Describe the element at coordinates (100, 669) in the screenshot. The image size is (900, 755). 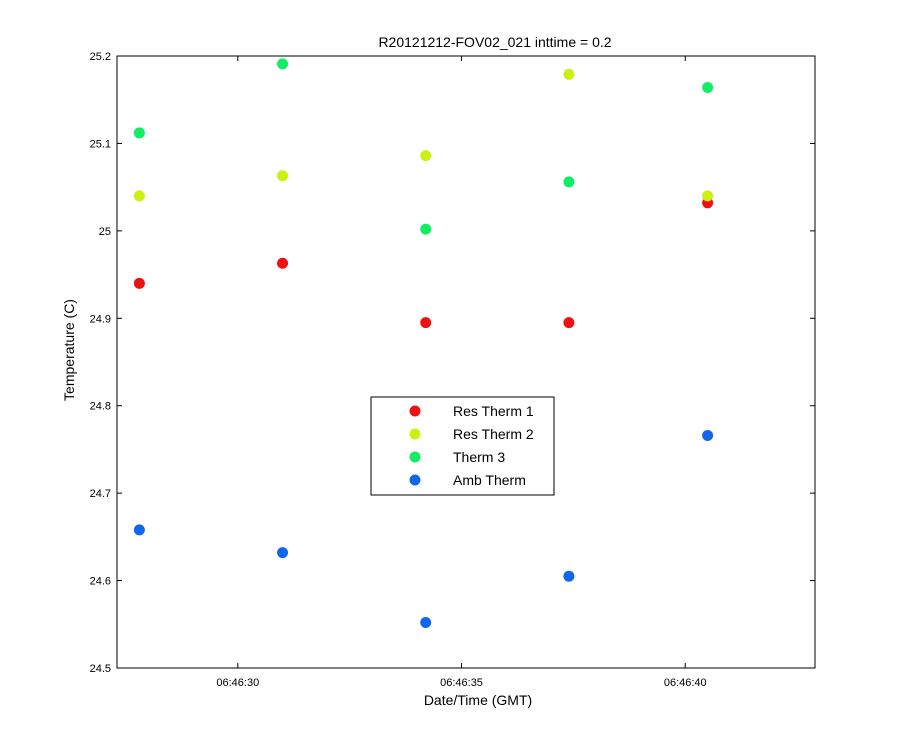
I see `y-tick-label: 24.5` at that location.